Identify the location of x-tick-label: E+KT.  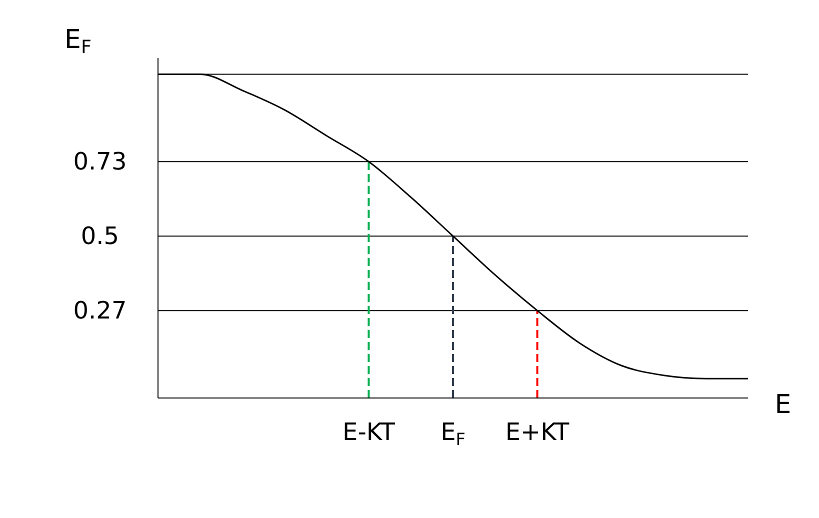
(537, 432).